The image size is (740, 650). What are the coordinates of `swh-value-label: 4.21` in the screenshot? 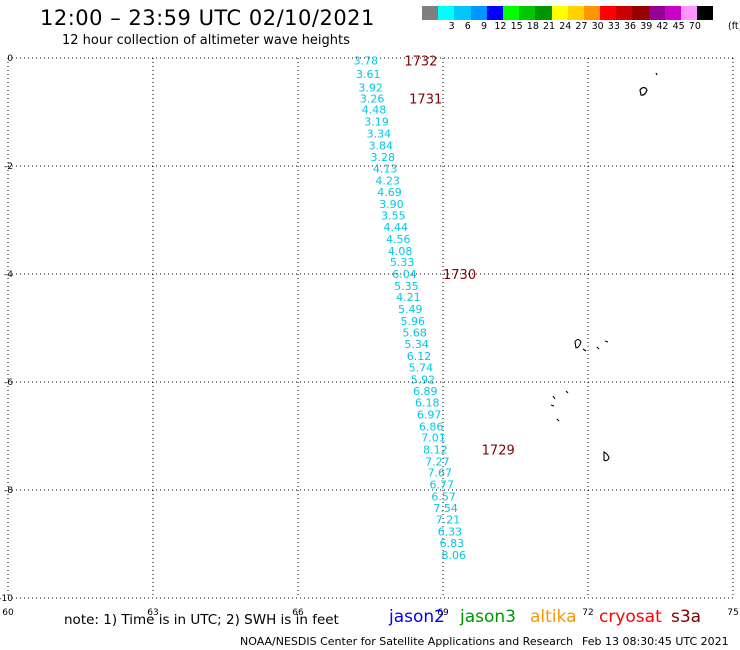 It's located at (408, 297).